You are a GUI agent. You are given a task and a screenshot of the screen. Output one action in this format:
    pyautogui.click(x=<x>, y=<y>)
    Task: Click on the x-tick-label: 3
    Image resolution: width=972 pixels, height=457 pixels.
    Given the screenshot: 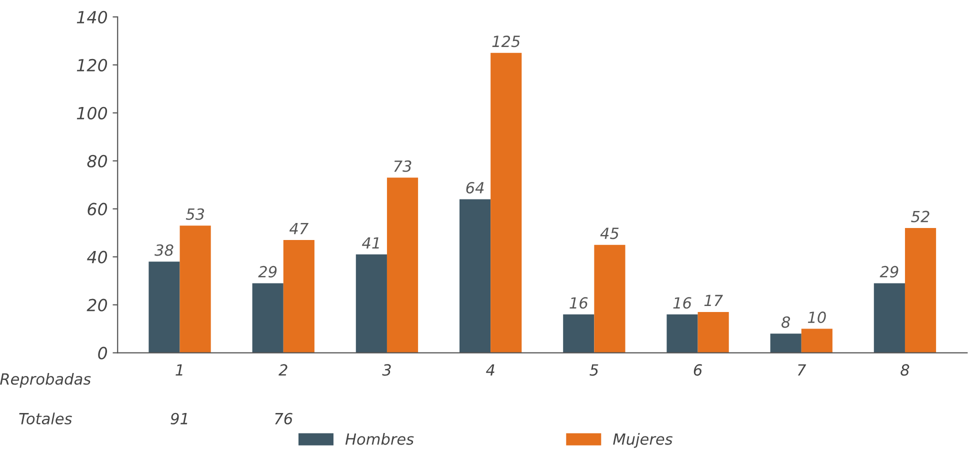 What is the action you would take?
    pyautogui.click(x=386, y=370)
    